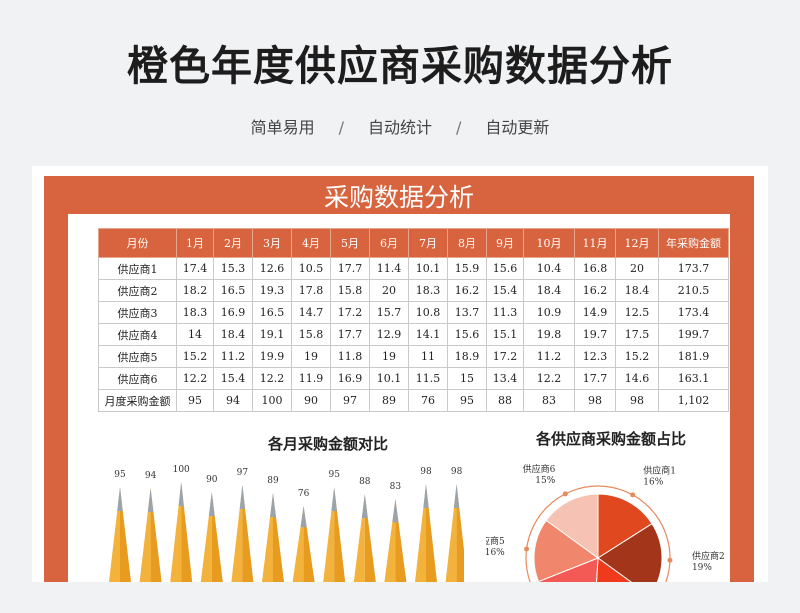 The width and height of the screenshot is (800, 613). I want to click on column-header: 12月, so click(637, 243).